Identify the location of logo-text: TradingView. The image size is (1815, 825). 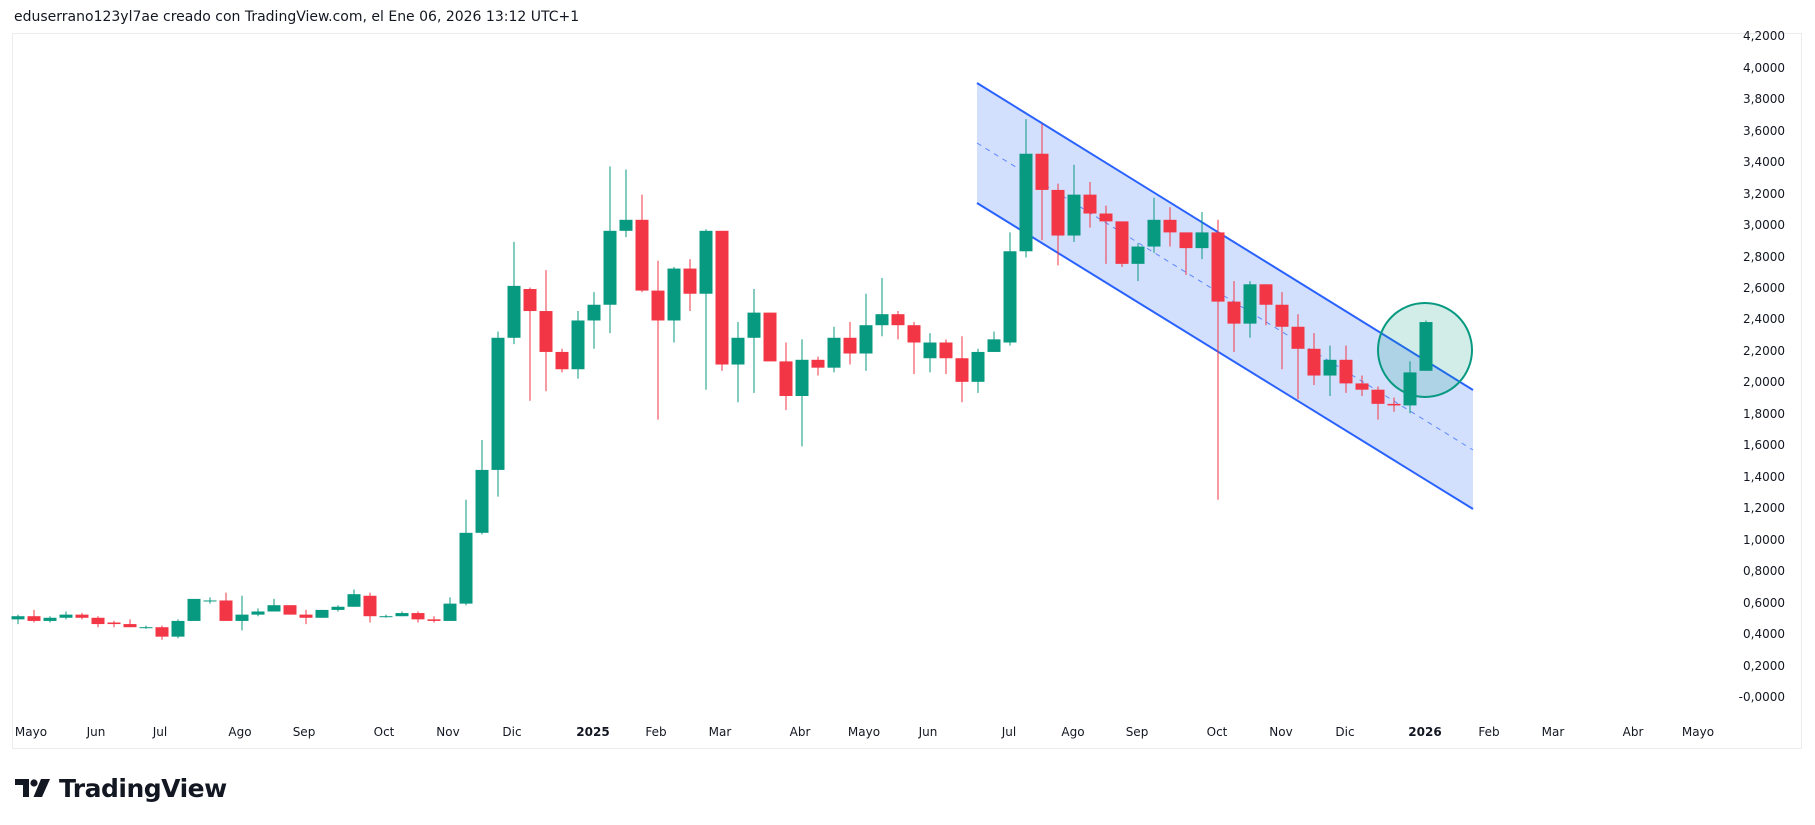
(143, 788).